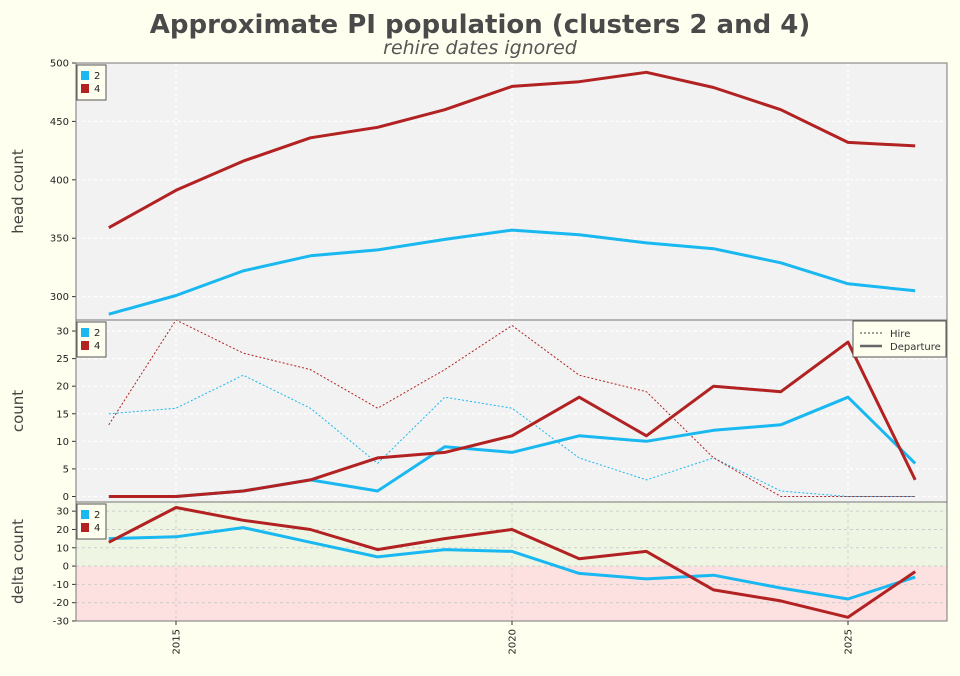 This screenshot has width=960, height=676. What do you see at coordinates (61, 585) in the screenshot?
I see `y-tick-label: -10` at bounding box center [61, 585].